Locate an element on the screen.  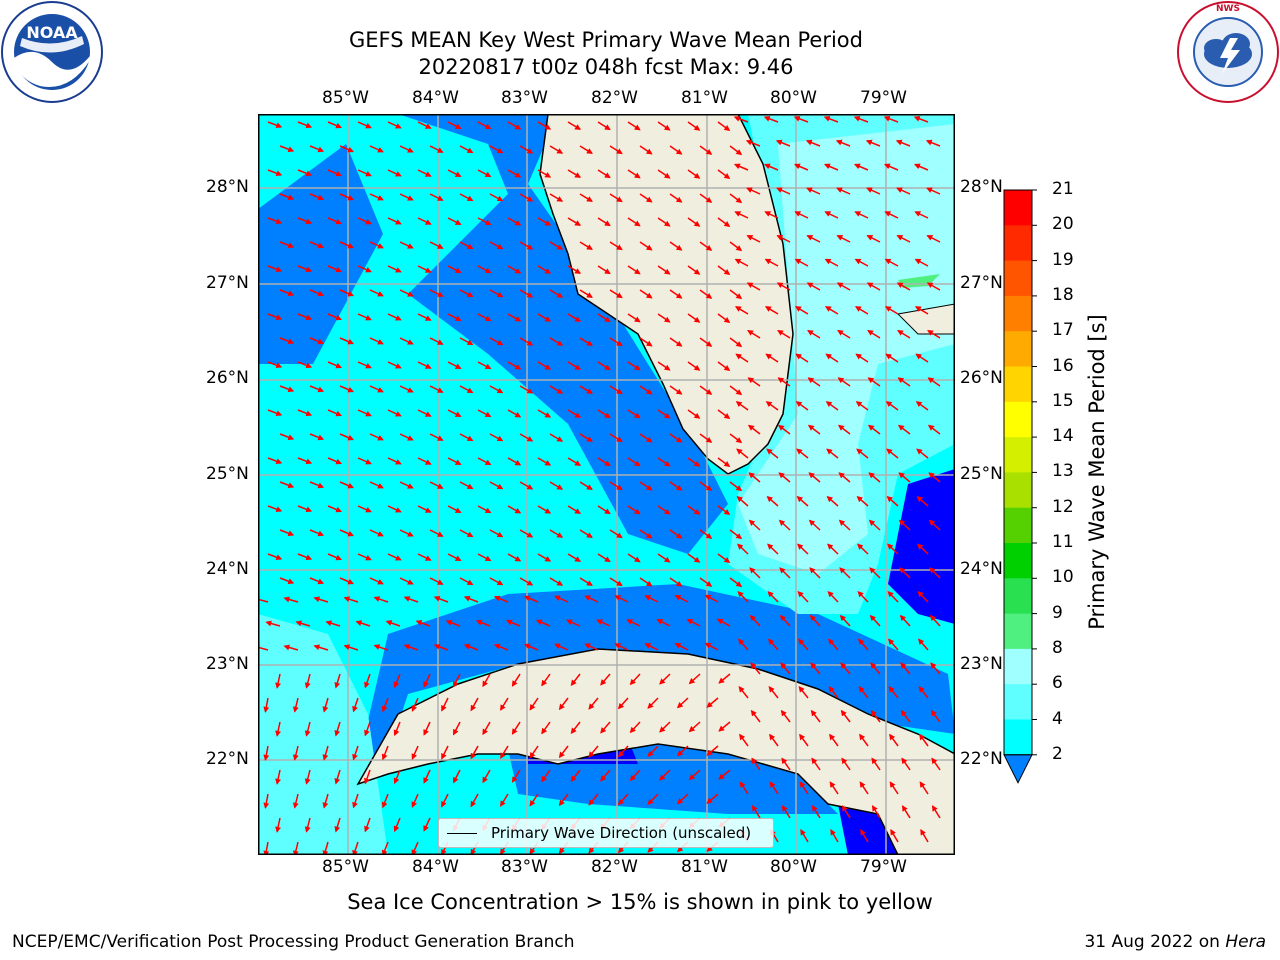
colorbar-tick-label: 6 is located at coordinates (1057, 683).